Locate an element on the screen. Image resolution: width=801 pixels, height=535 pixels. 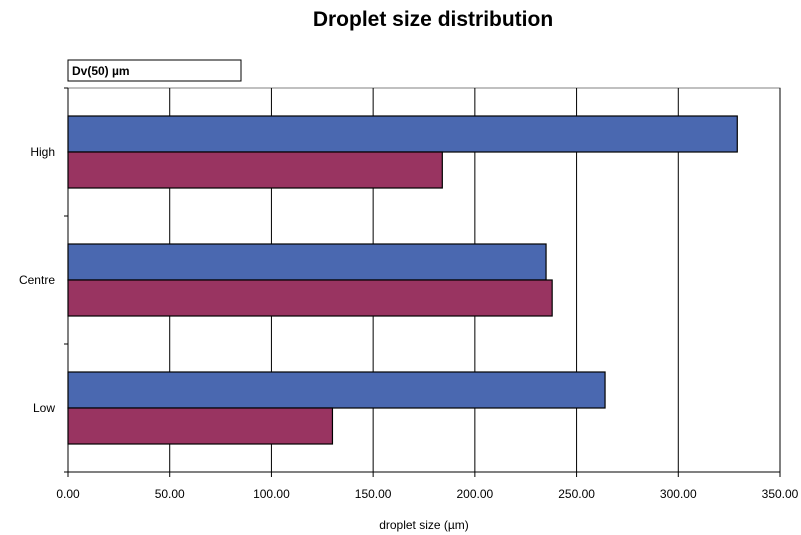
x-tick-label: 50.00 is located at coordinates (170, 494).